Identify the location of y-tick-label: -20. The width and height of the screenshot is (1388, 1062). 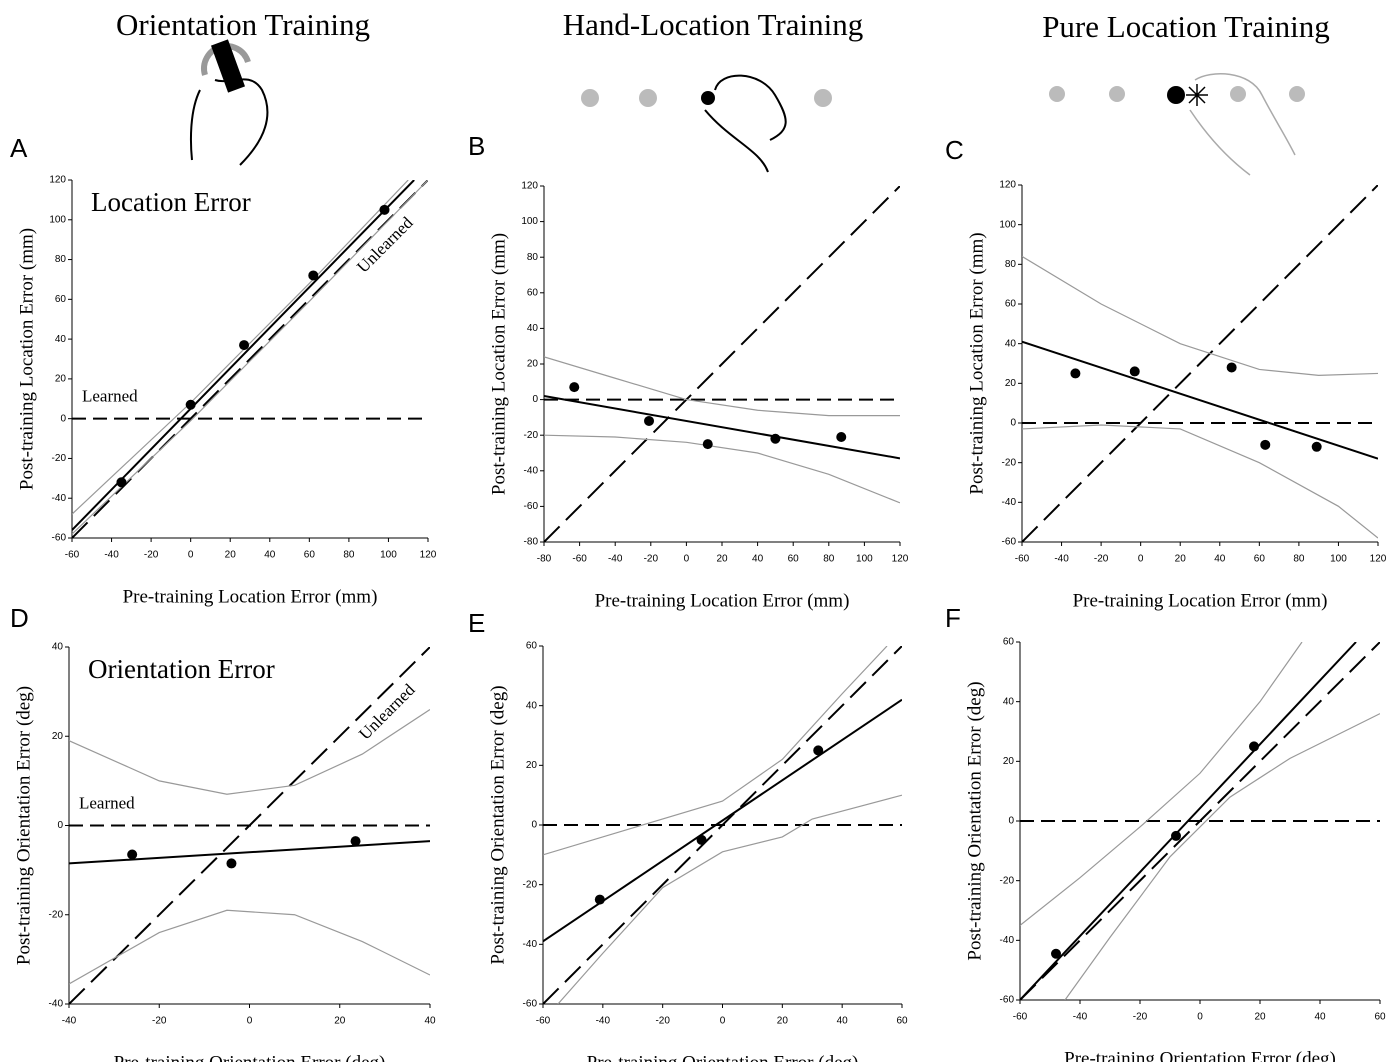
(530, 884).